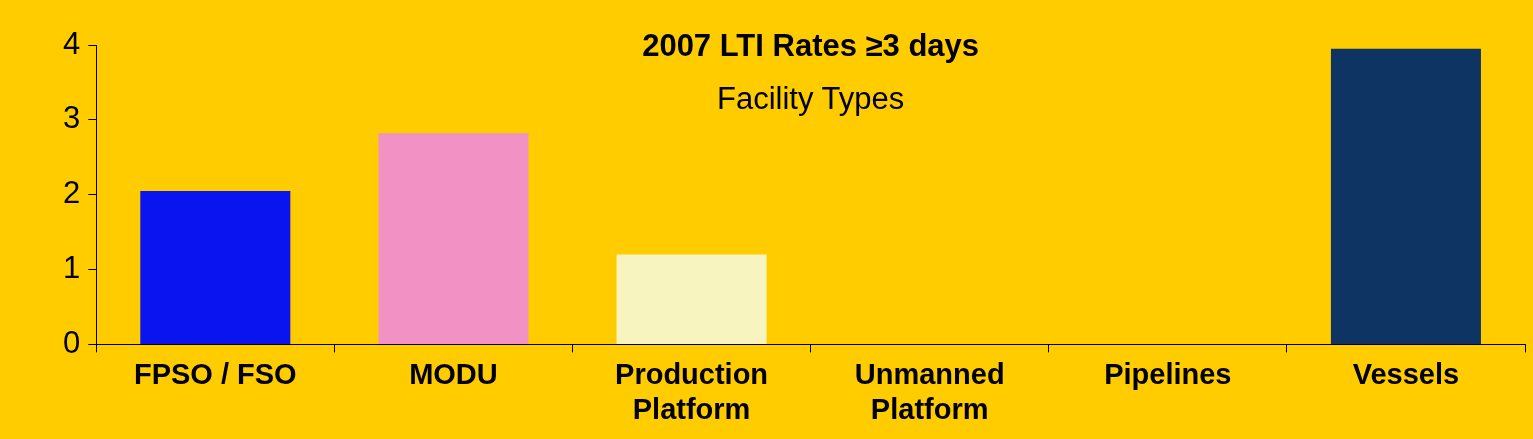 Image resolution: width=1533 pixels, height=439 pixels. I want to click on x-tick-label: Vessels, so click(1406, 373).